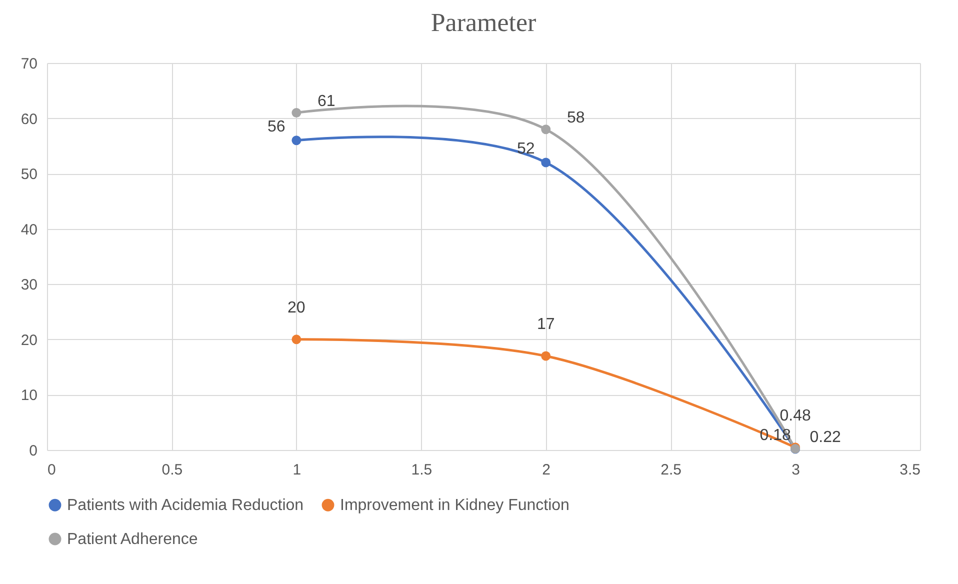  What do you see at coordinates (29, 229) in the screenshot?
I see `y-tick-label: 40` at bounding box center [29, 229].